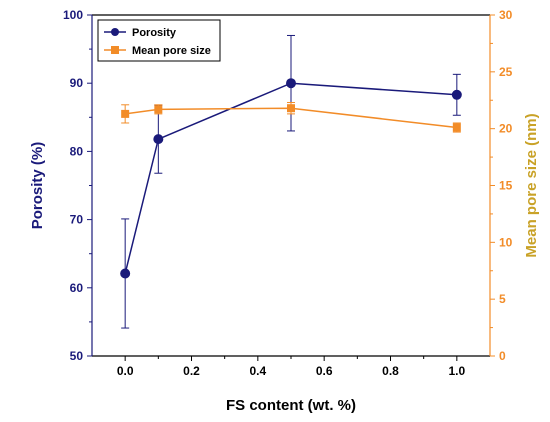 This screenshot has width=550, height=422. I want to click on y-axis-left-title: Porosity (%), so click(37, 186).